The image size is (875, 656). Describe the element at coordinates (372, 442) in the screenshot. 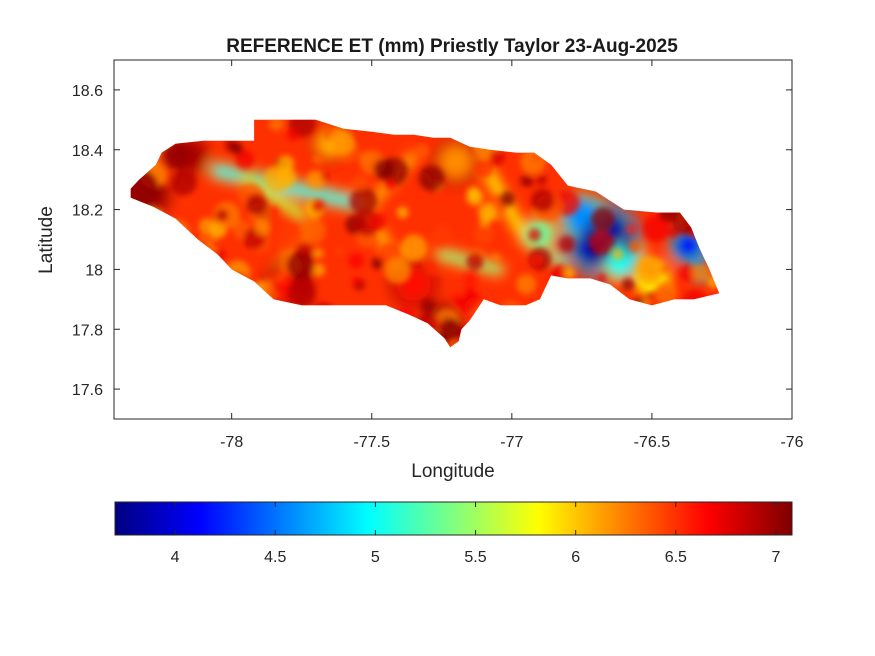

I see `x-tick-label: -77.5` at that location.